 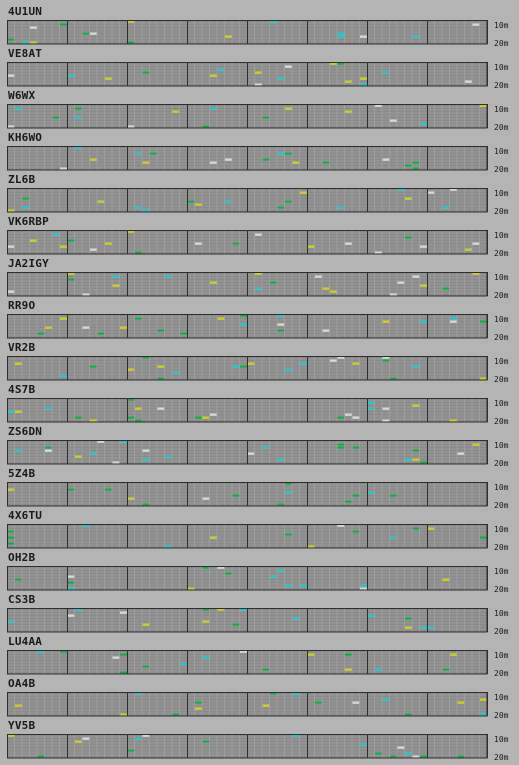 I want to click on beacon-row: VE8AT 10m 20m, so click(x=259, y=67).